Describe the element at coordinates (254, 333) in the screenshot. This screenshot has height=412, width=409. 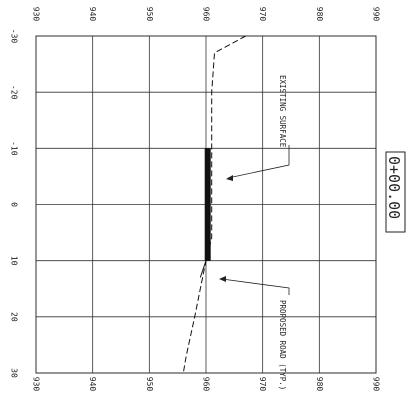
I see `proposed-road-callout: PROPOSED ROAD (TYP.)` at that location.